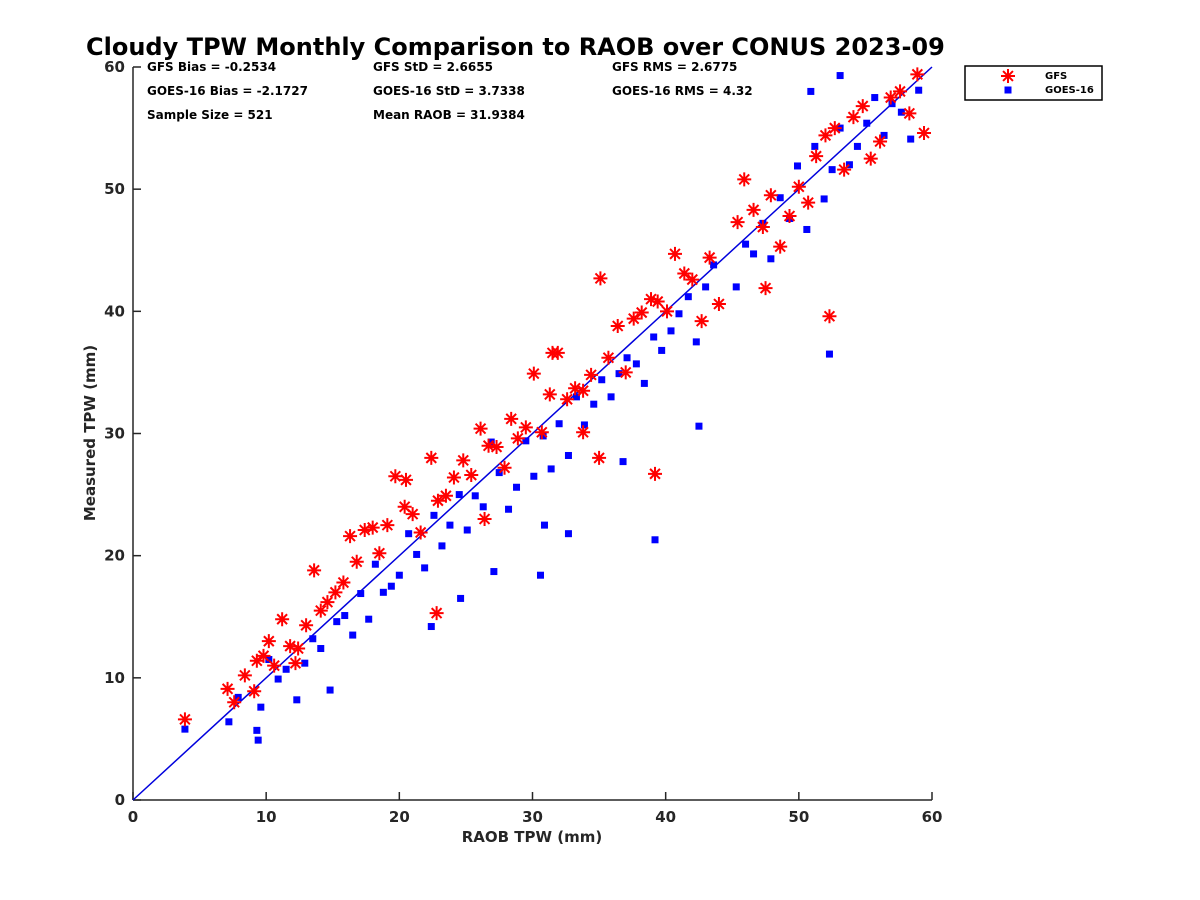 The height and width of the screenshot is (900, 1200). Describe the element at coordinates (682, 91) in the screenshot. I see `stat-goes-rms: GOES-16 RMS = 4.32` at that location.